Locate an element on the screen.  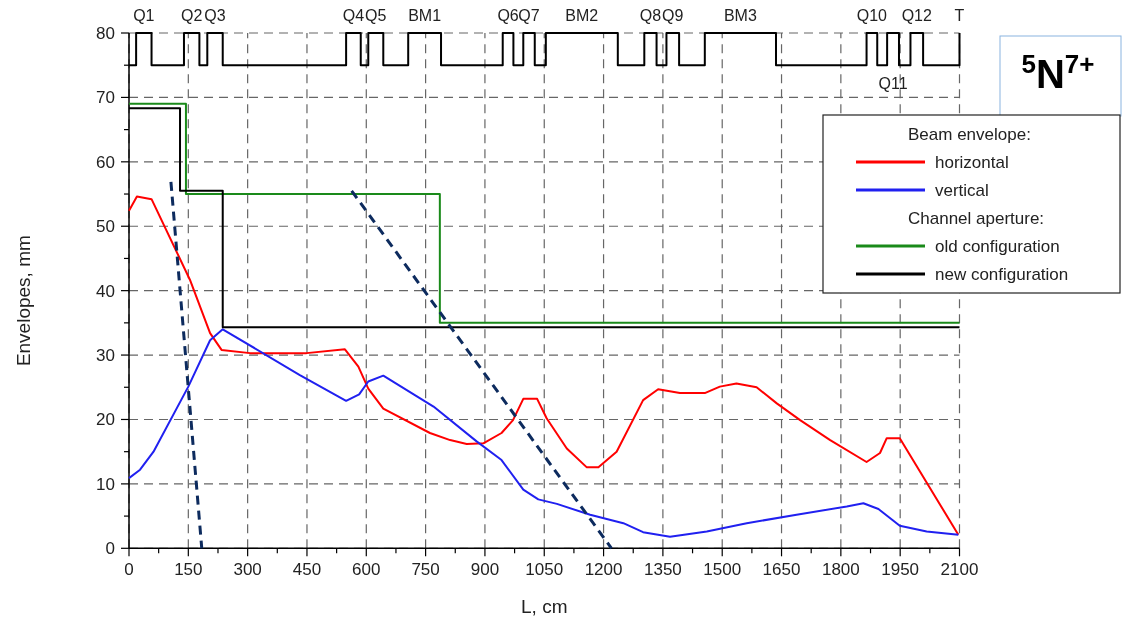
x-tick-label: 300 is located at coordinates (247, 570).